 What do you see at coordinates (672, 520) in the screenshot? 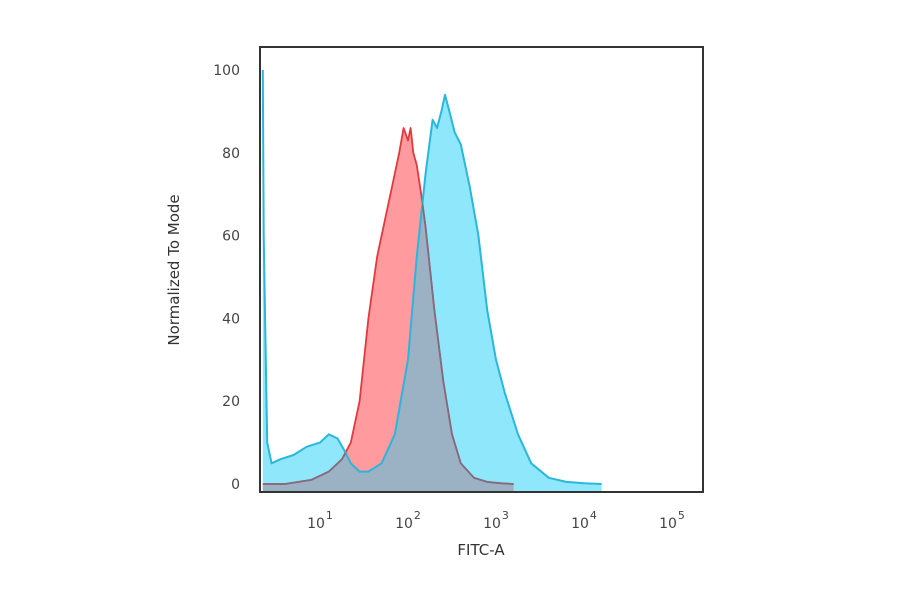
I see `x-tick-label: 10⁵` at bounding box center [672, 520].